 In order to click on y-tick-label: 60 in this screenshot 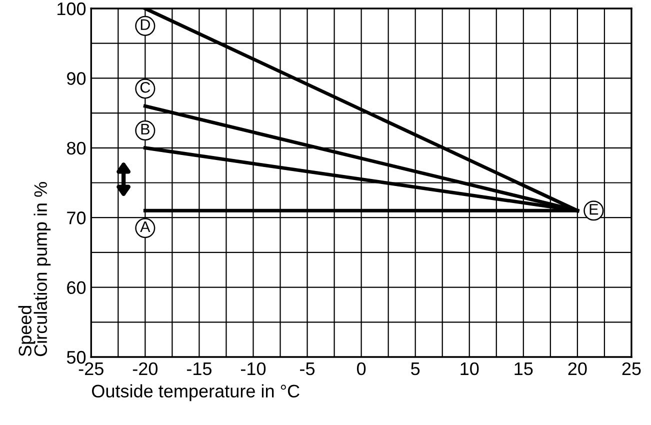, I will do `click(76, 287)`.